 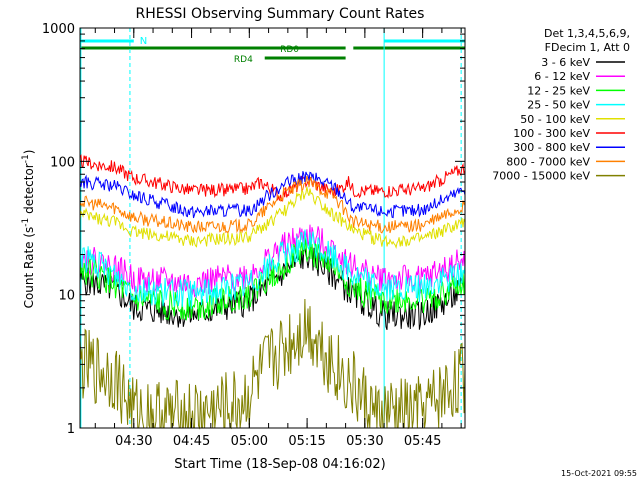 What do you see at coordinates (249, 441) in the screenshot?
I see `x-tick-label: 05:00` at bounding box center [249, 441].